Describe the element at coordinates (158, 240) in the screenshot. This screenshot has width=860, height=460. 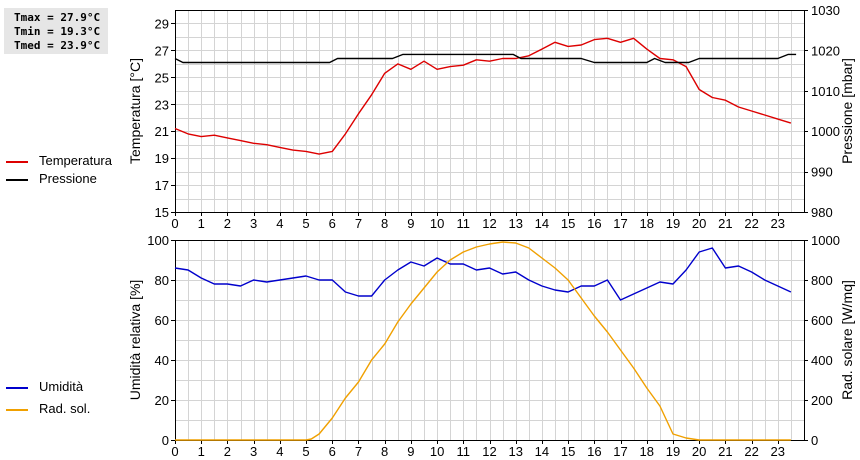
I see `left-y-tick-label: 100` at that location.